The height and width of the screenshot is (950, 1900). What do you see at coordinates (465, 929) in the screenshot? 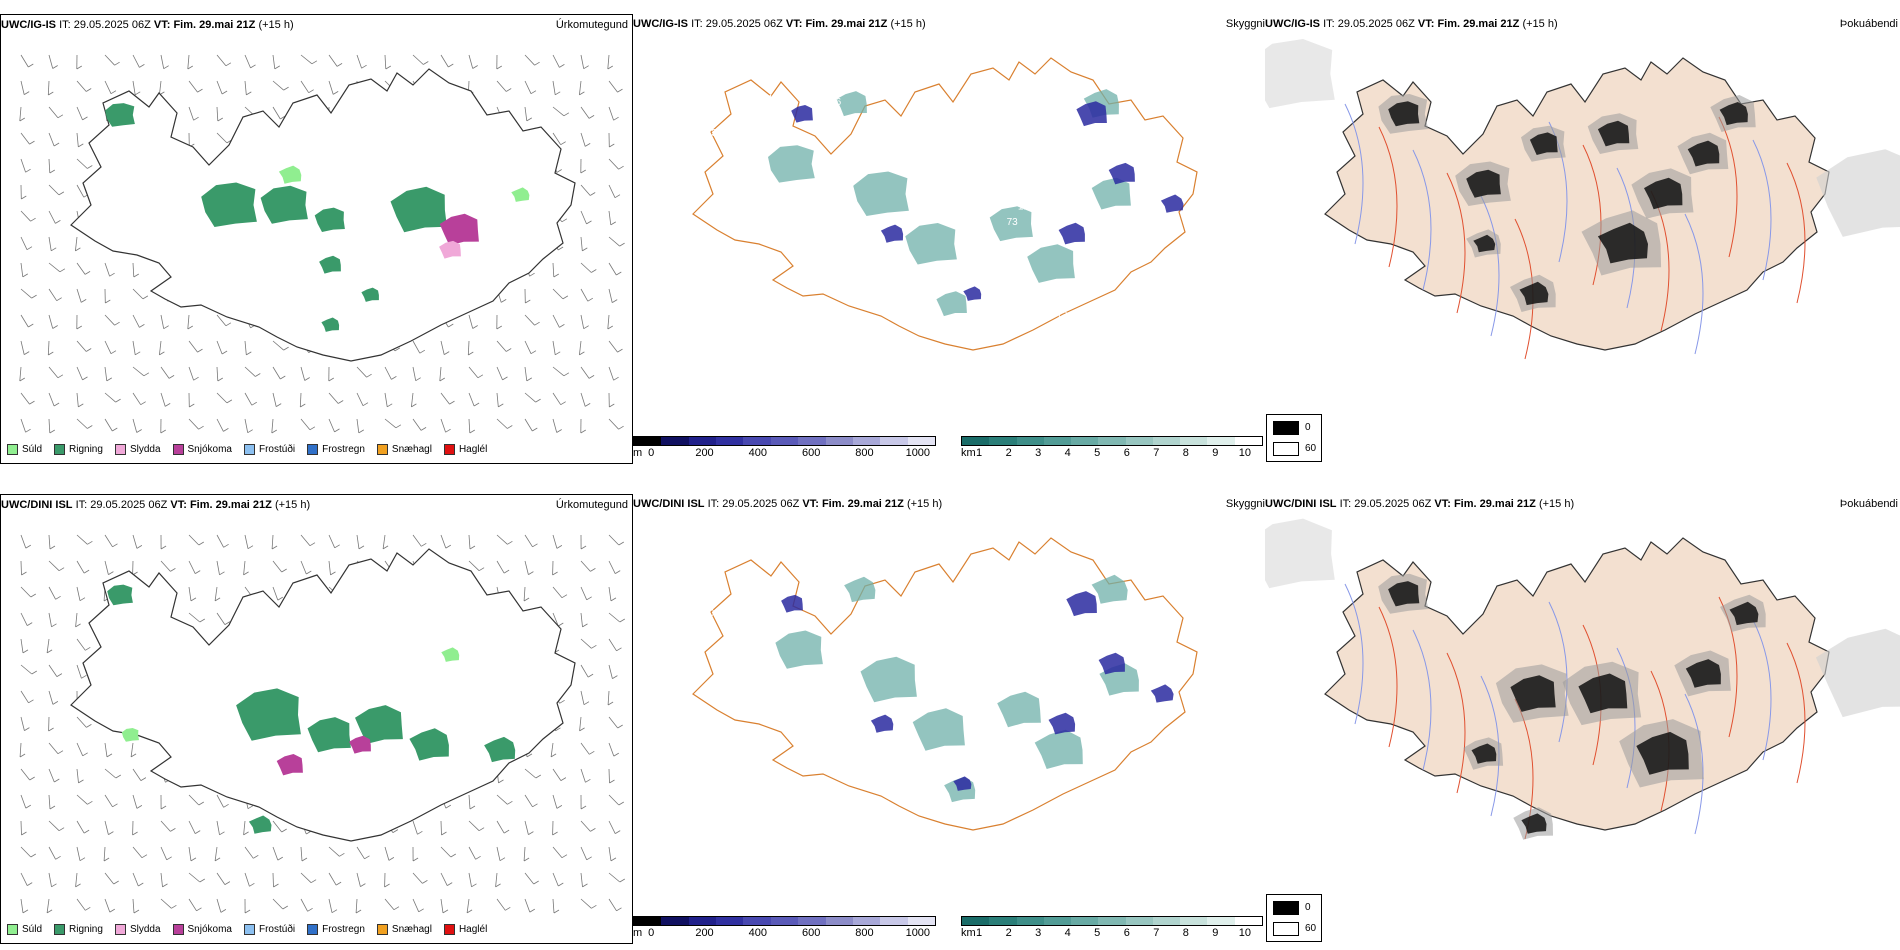
I see `precip-legend-item: Haglél` at bounding box center [465, 929].